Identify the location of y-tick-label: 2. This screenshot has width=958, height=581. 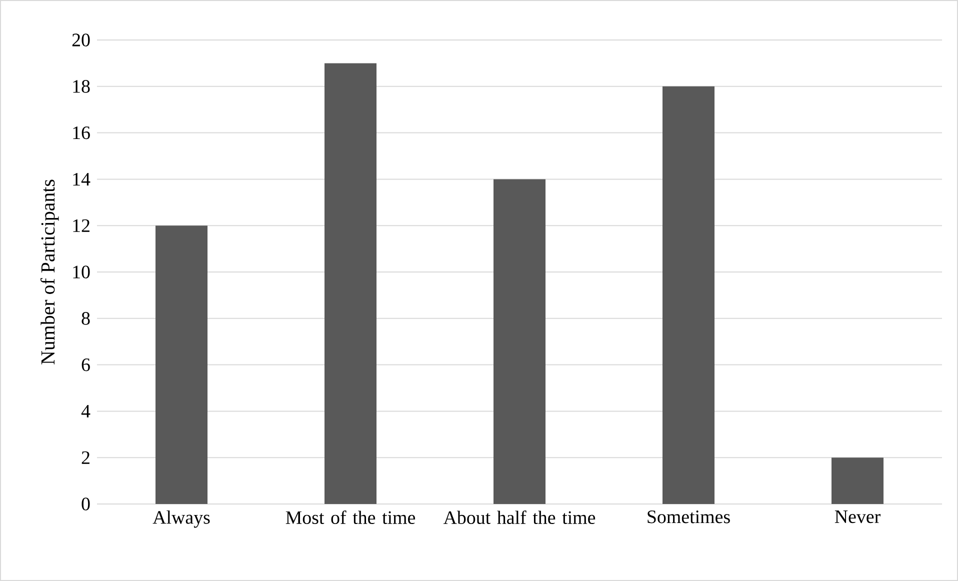
(86, 457).